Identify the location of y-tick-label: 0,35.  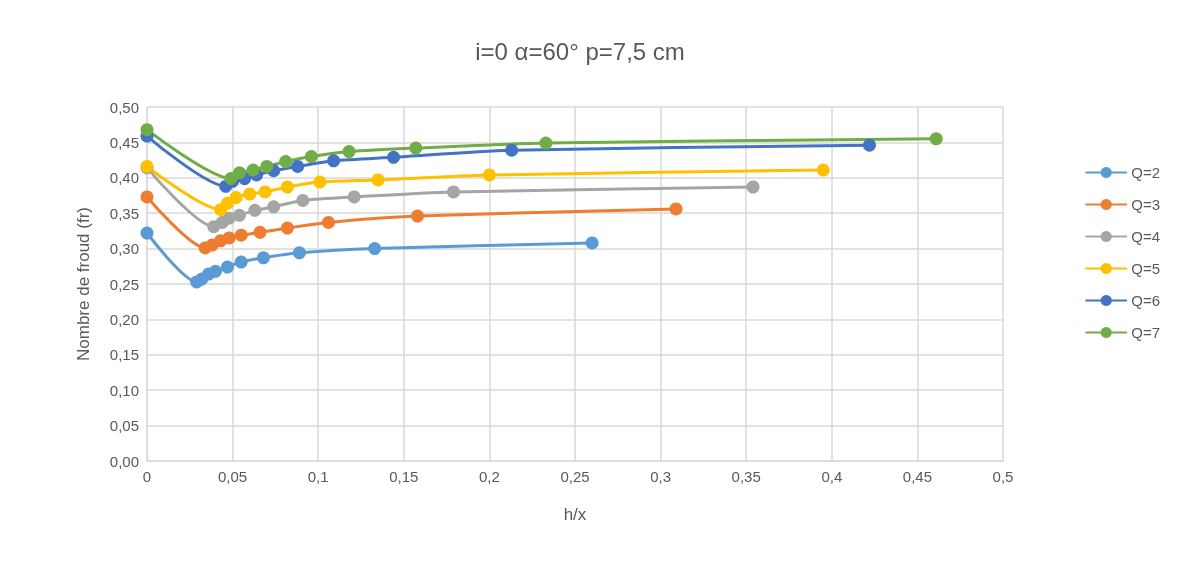
(124, 213).